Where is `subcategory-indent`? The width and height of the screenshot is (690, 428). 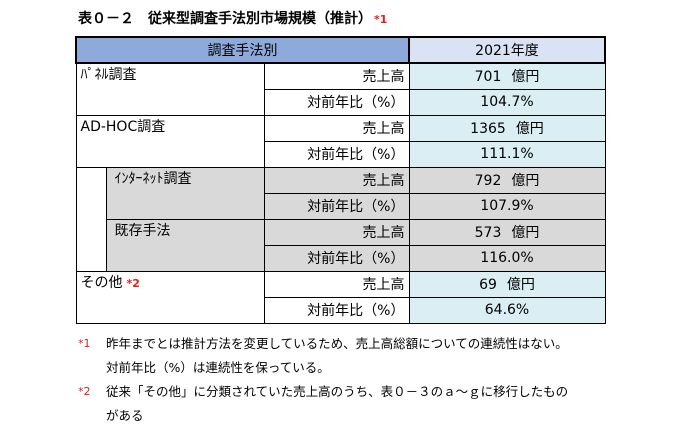
subcategory-indent is located at coordinates (91, 219).